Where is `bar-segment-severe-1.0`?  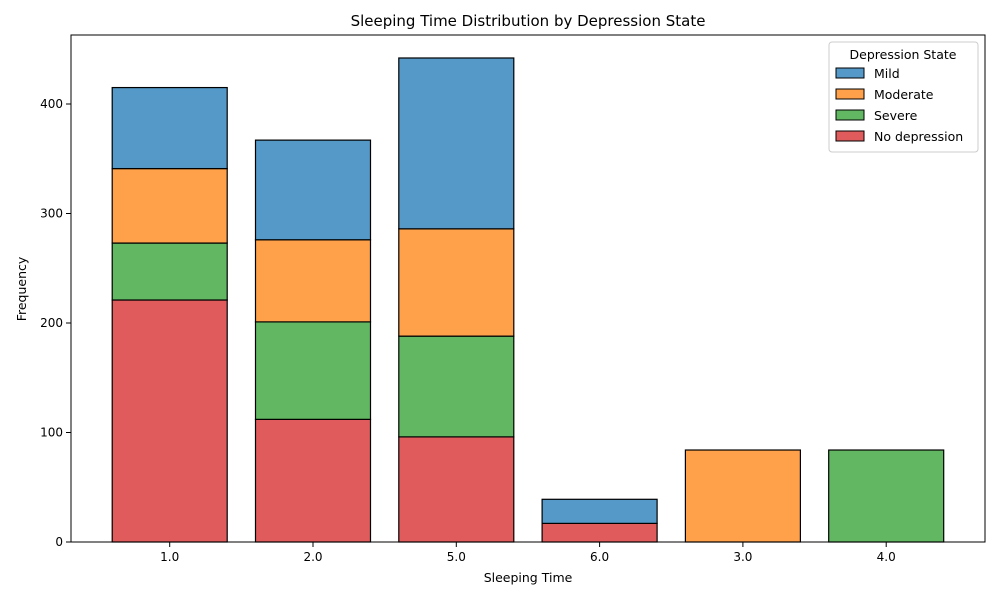
bar-segment-severe-1.0 is located at coordinates (169, 271).